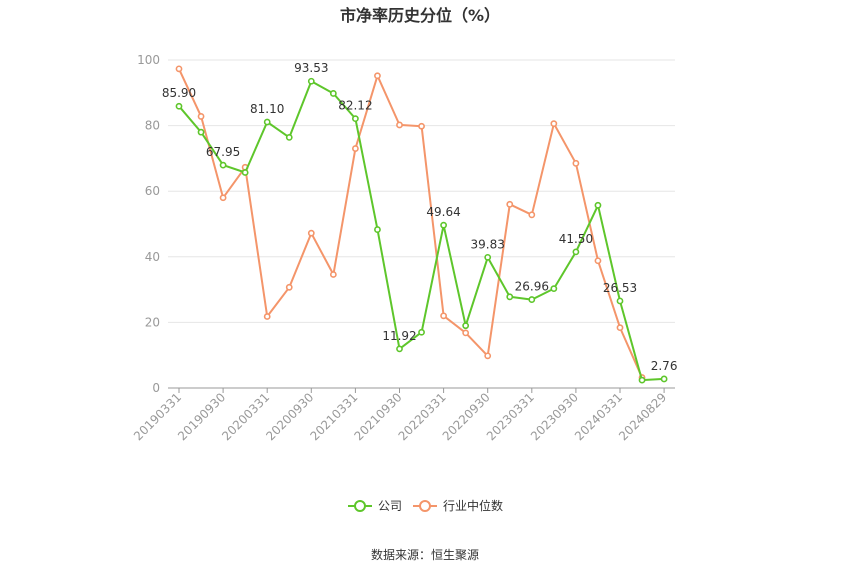 This screenshot has width=850, height=579. I want to click on data-label: 81.10, so click(267, 109).